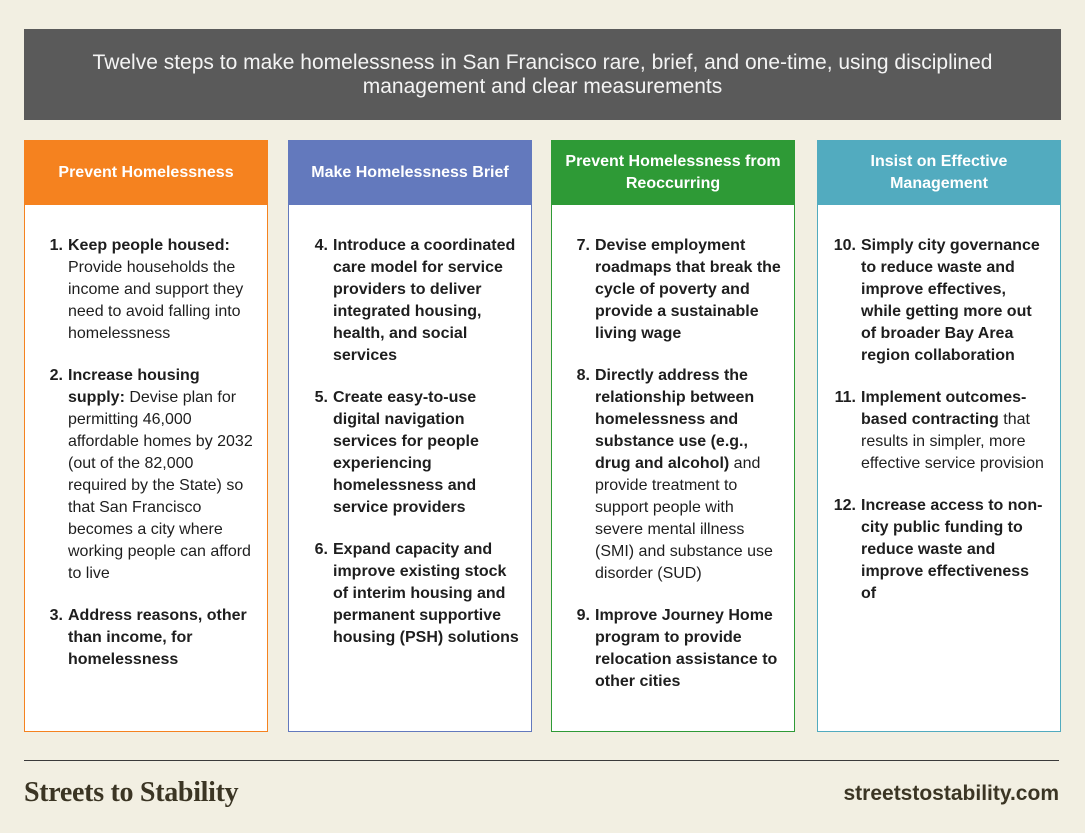 The image size is (1085, 833). I want to click on step-number: 4., so click(321, 245).